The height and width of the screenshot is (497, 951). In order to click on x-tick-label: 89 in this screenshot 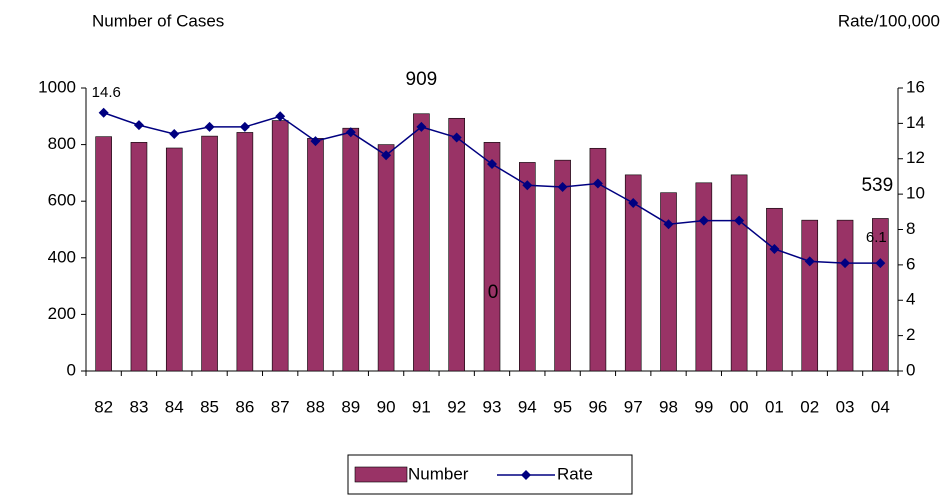, I will do `click(350, 406)`.